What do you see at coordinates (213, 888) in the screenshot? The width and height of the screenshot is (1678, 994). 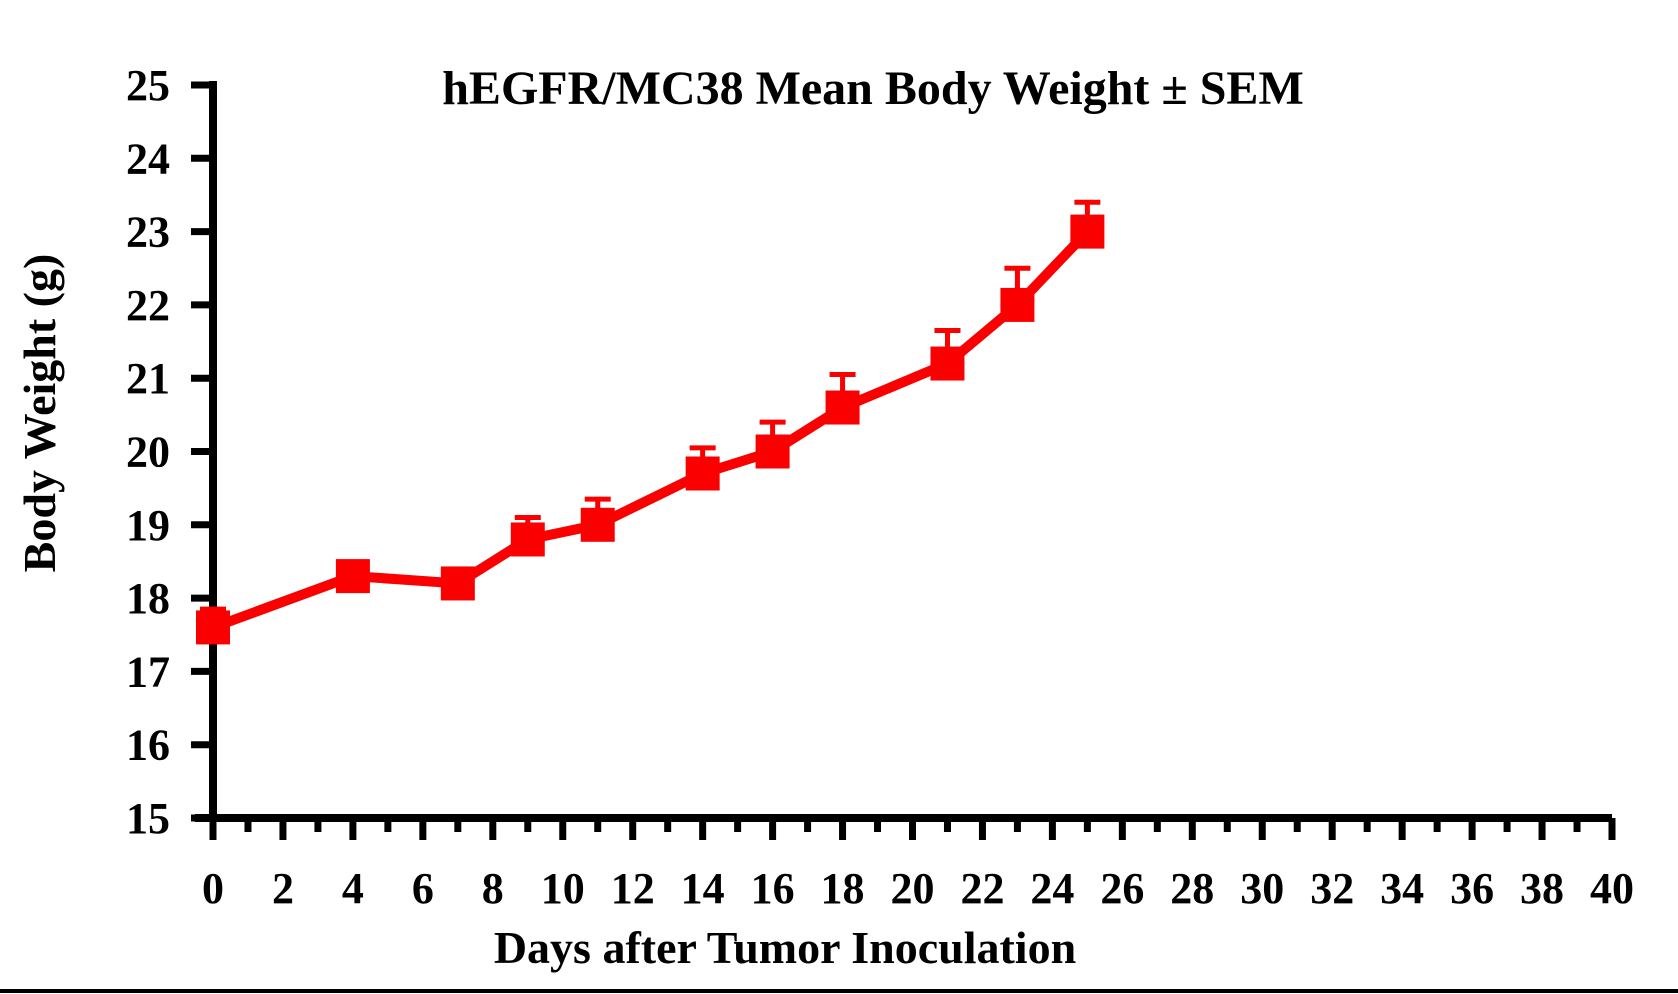 I see `x-tick-label: 0` at bounding box center [213, 888].